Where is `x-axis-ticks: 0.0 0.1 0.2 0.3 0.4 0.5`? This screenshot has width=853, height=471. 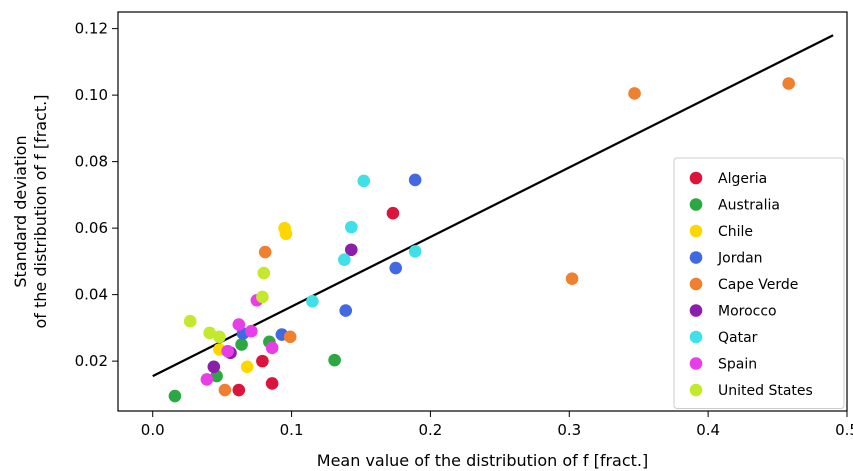
x-axis-ticks: 0.0 0.1 0.2 0.3 0.4 0.5 is located at coordinates (497, 425).